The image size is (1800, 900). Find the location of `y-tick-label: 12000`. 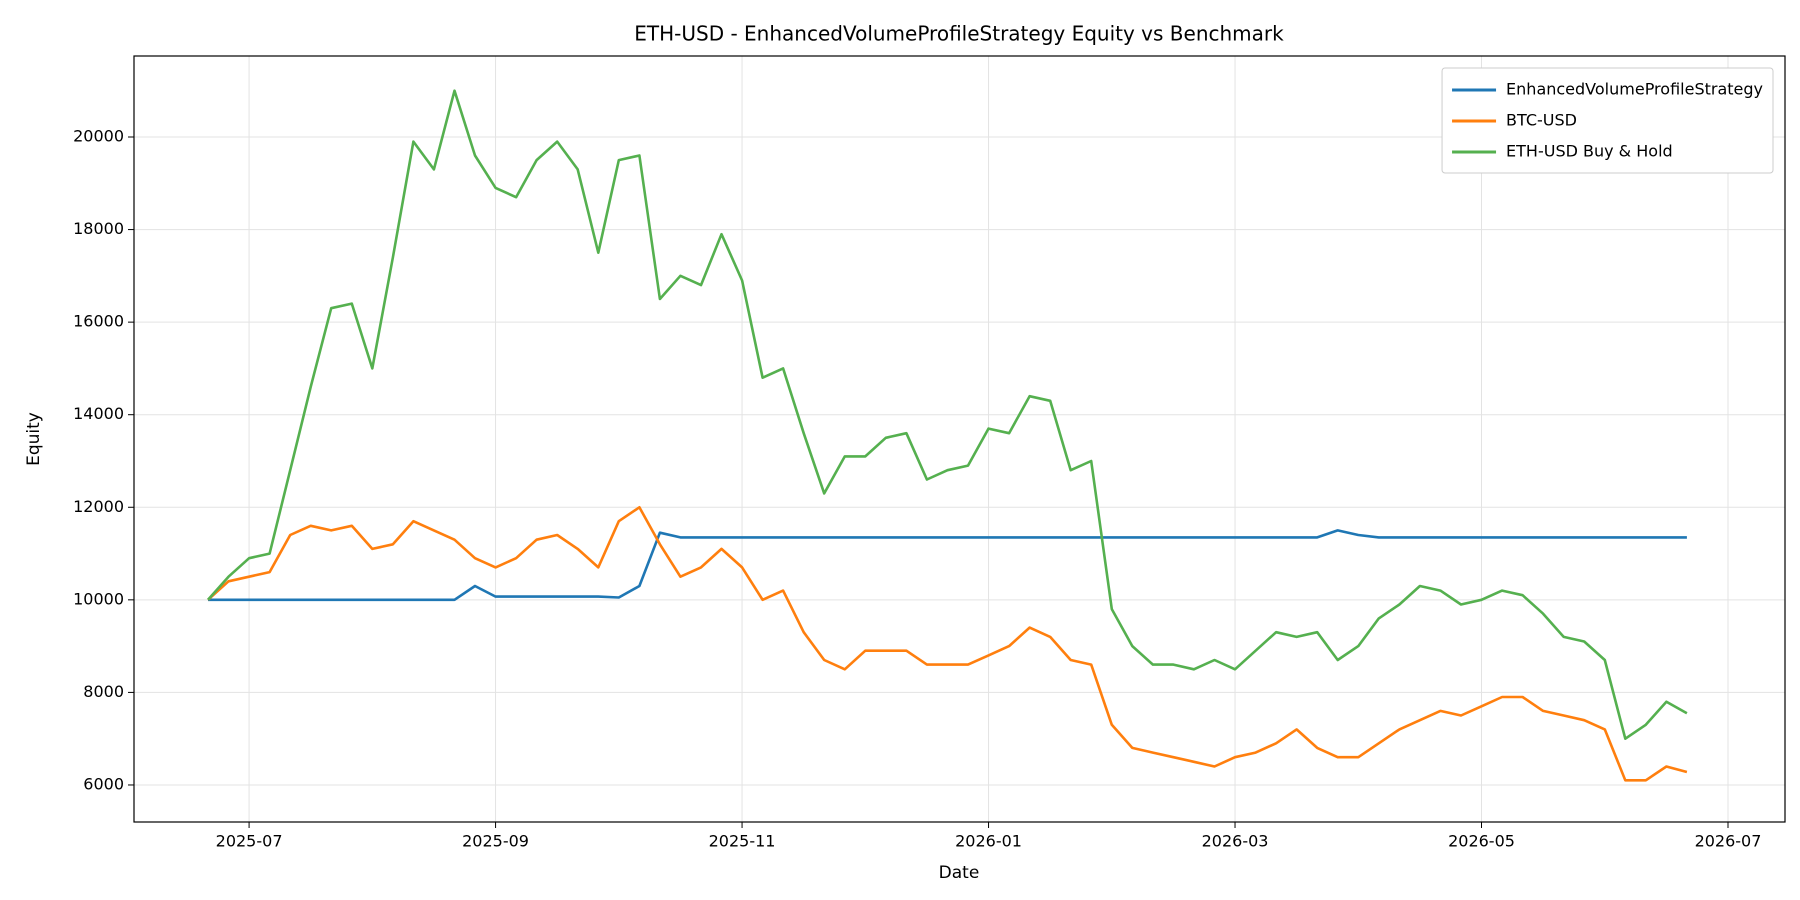

y-tick-label: 12000 is located at coordinates (98, 506).